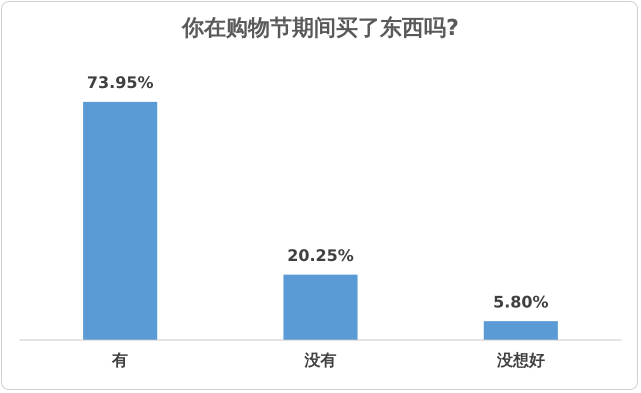  I want to click on chart-title: 你在购物节期间买了东西吗?, so click(320, 27).